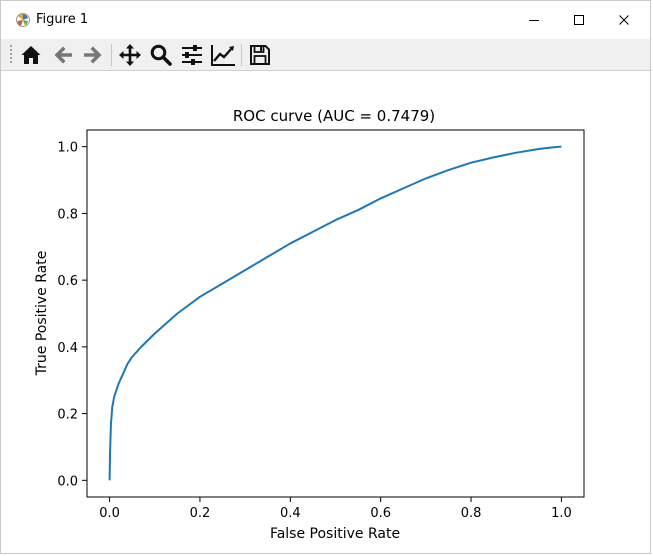 This screenshot has height=556, width=653. I want to click on y-tick-label: 1.0, so click(67, 148).